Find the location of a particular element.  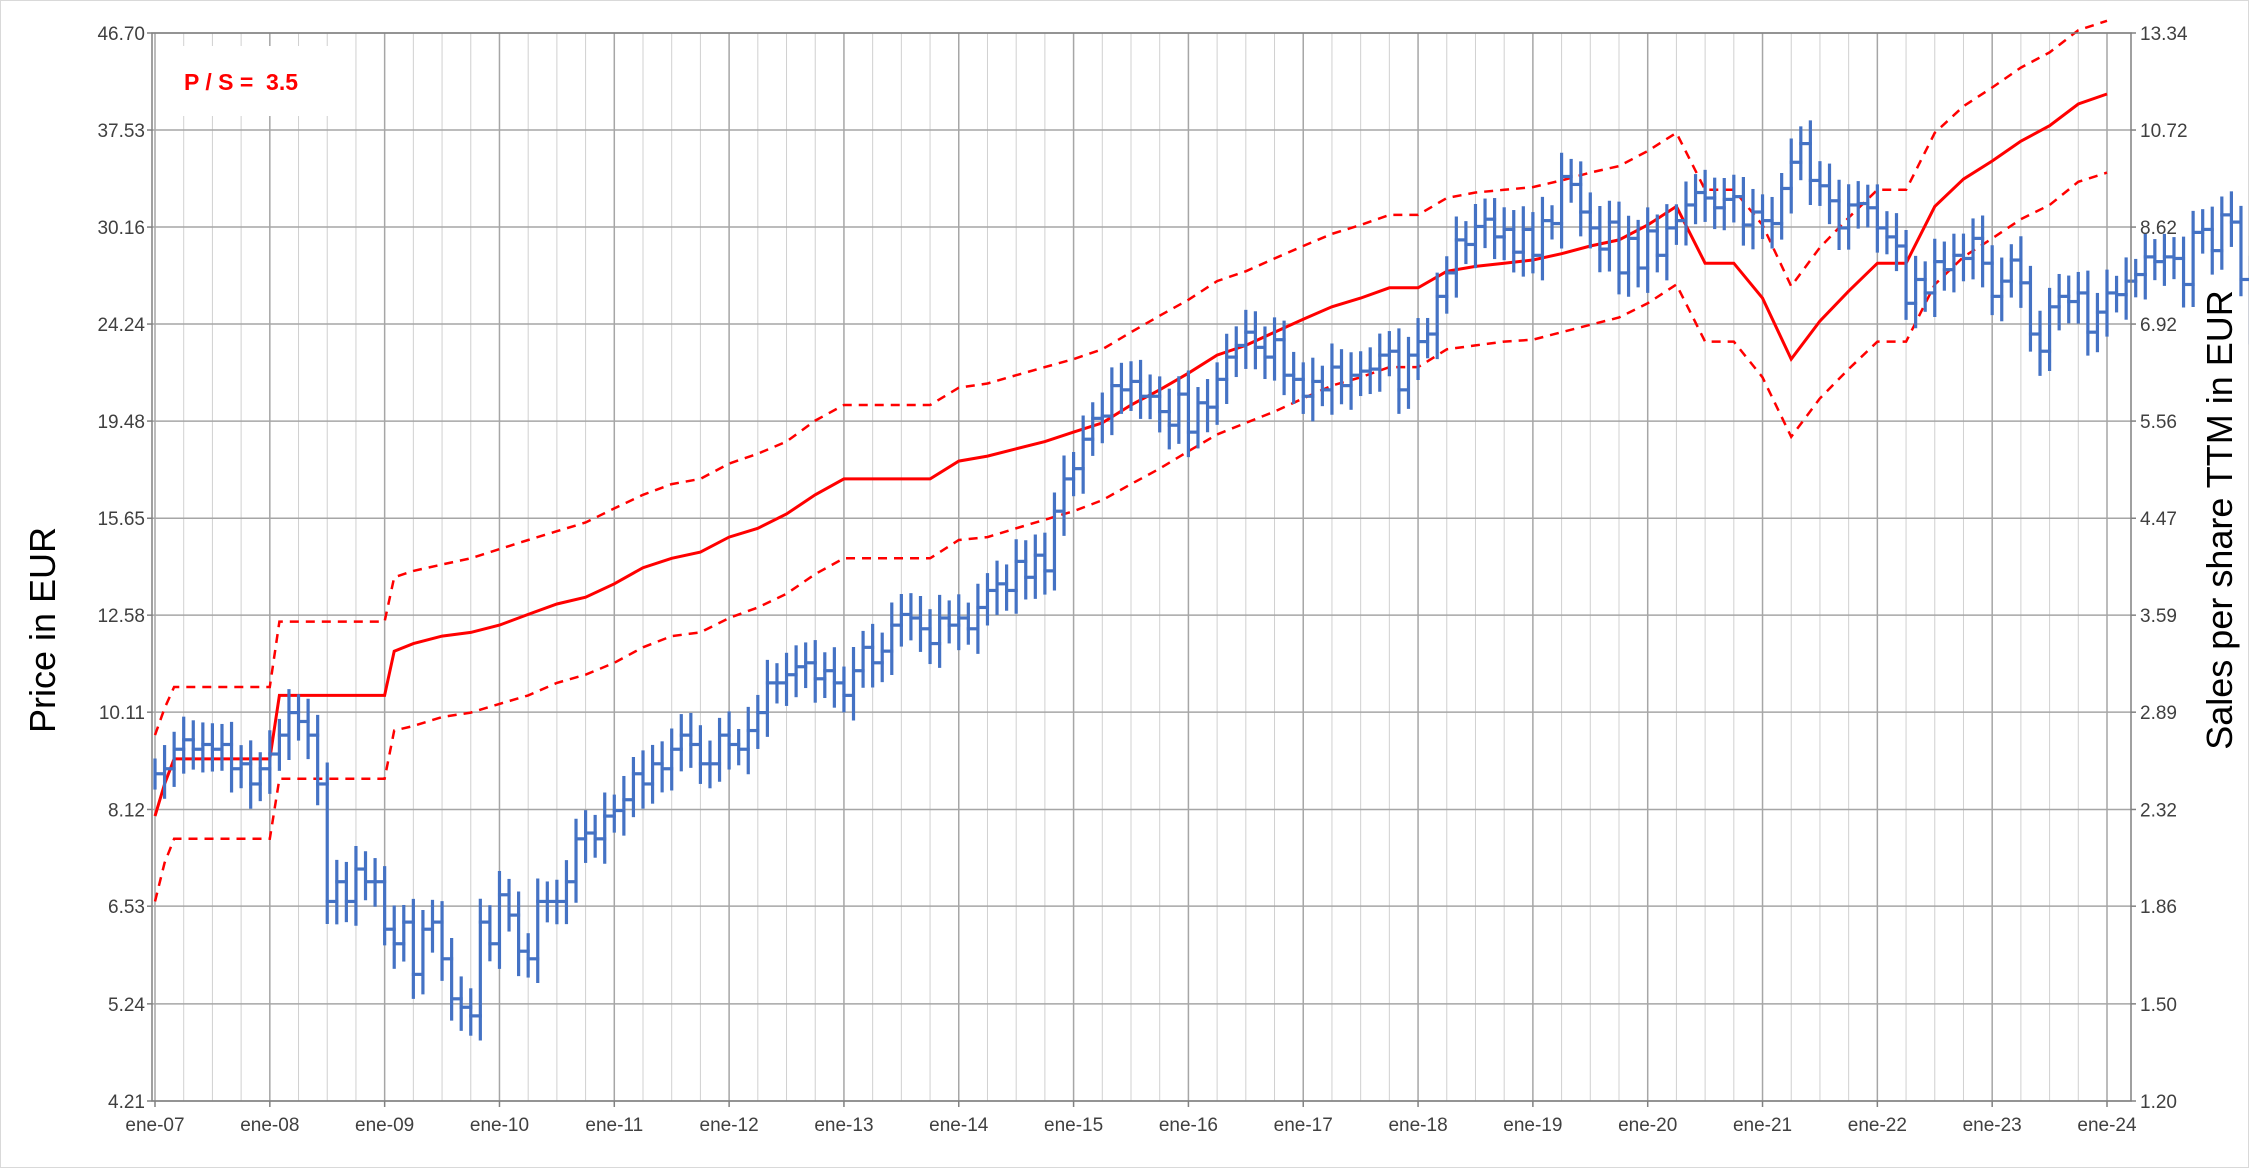

x-tick-label: ene-11 is located at coordinates (614, 1125).